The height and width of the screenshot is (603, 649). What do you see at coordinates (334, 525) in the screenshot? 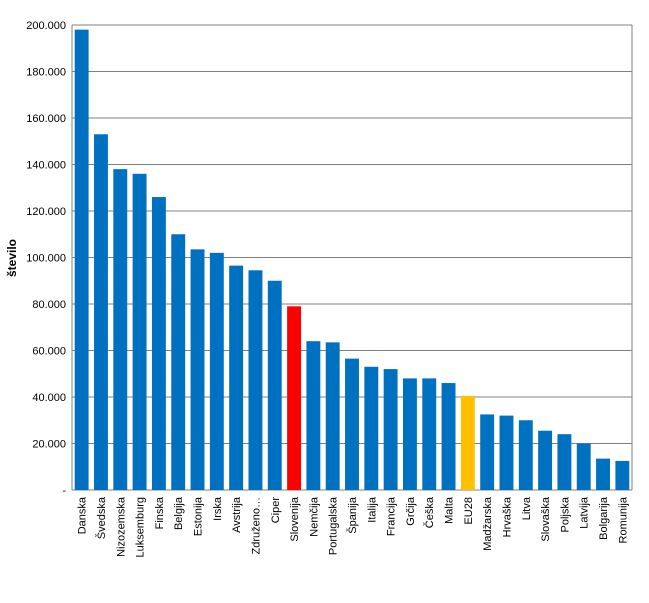
I see `x-tick-label: Portugalska` at bounding box center [334, 525].